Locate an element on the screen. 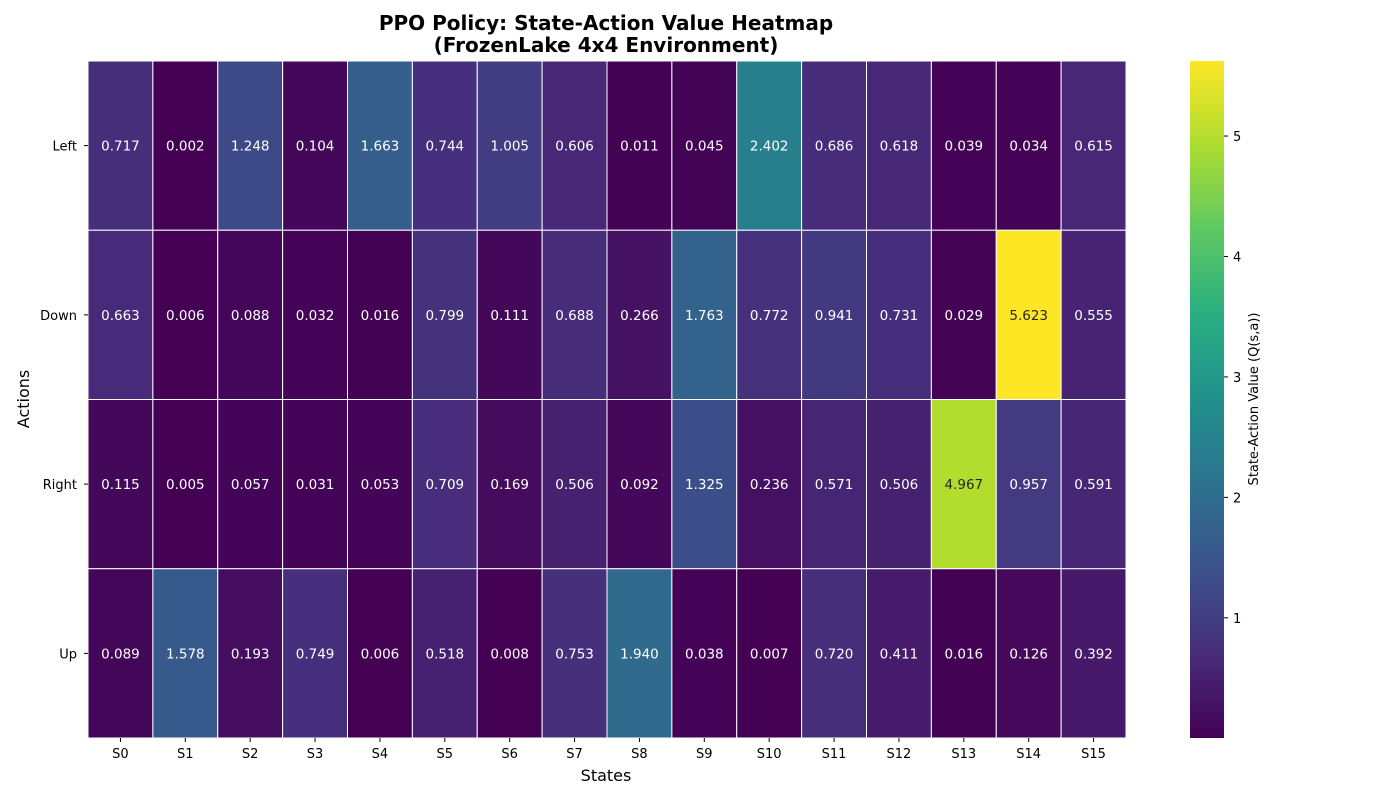 The width and height of the screenshot is (1400, 800). x-tick-label: S11 is located at coordinates (834, 754).